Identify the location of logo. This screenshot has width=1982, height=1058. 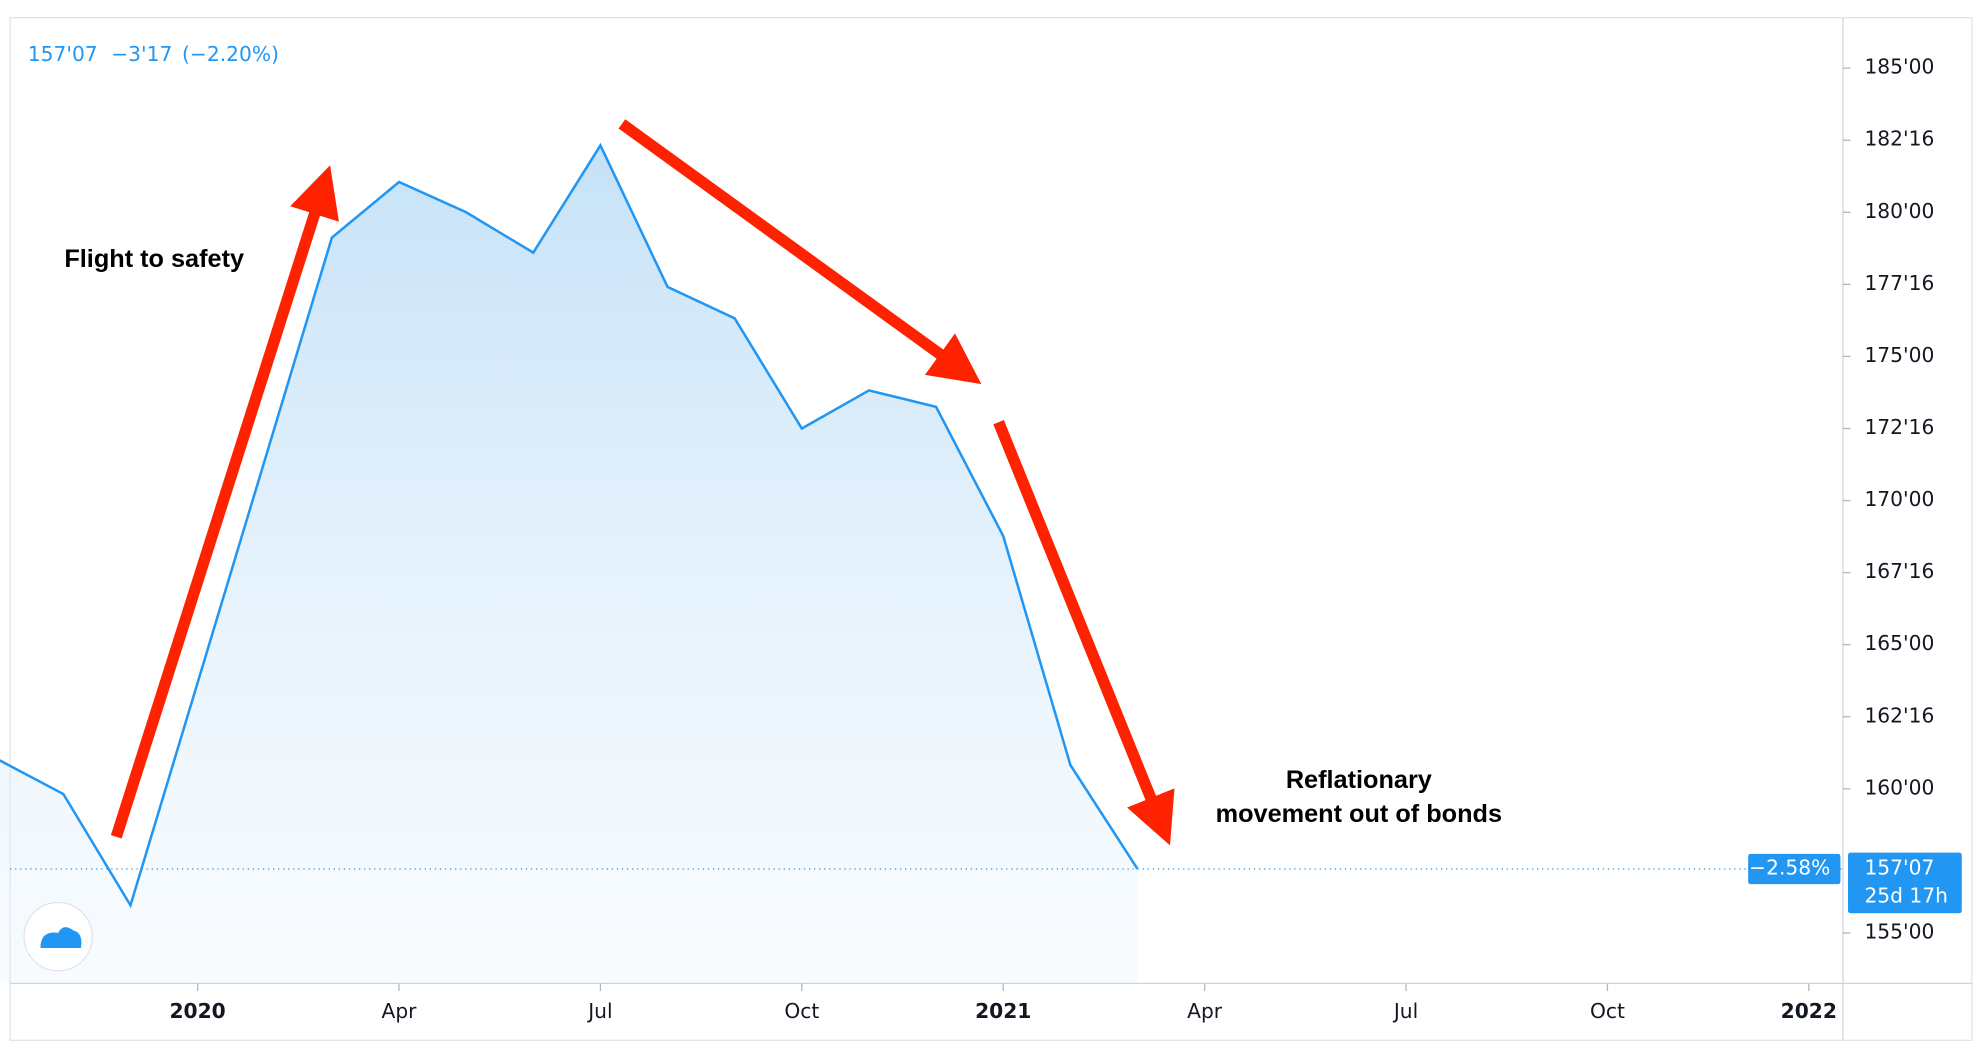
(58, 936).